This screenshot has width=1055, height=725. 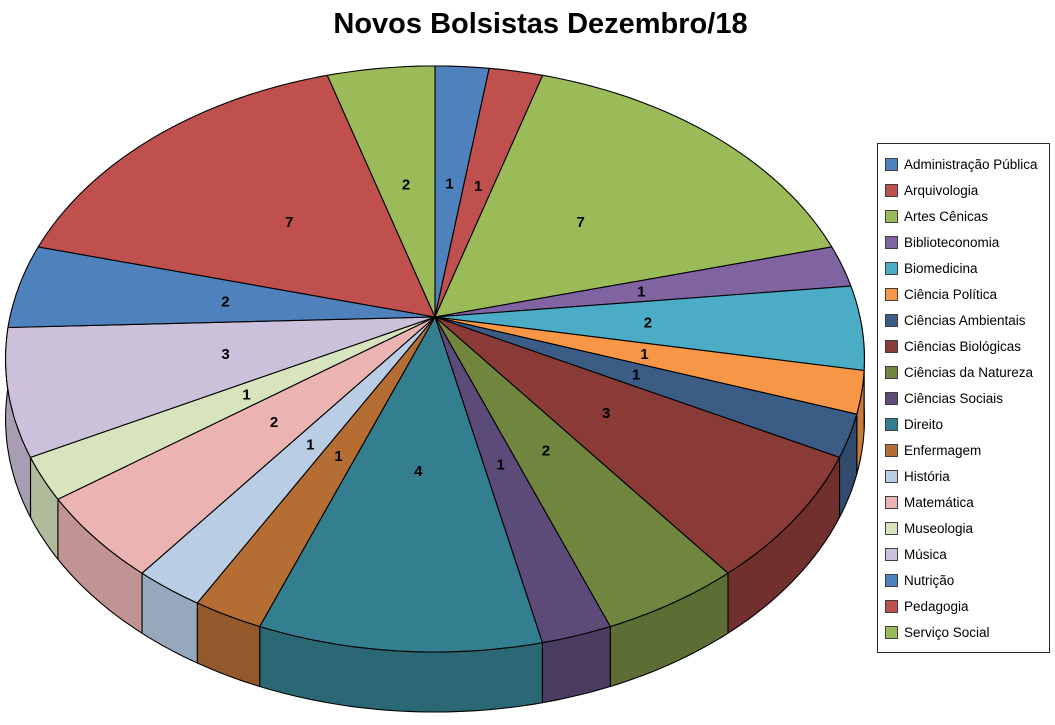 What do you see at coordinates (236, 196) in the screenshot?
I see `pie-slice-pedagogia` at bounding box center [236, 196].